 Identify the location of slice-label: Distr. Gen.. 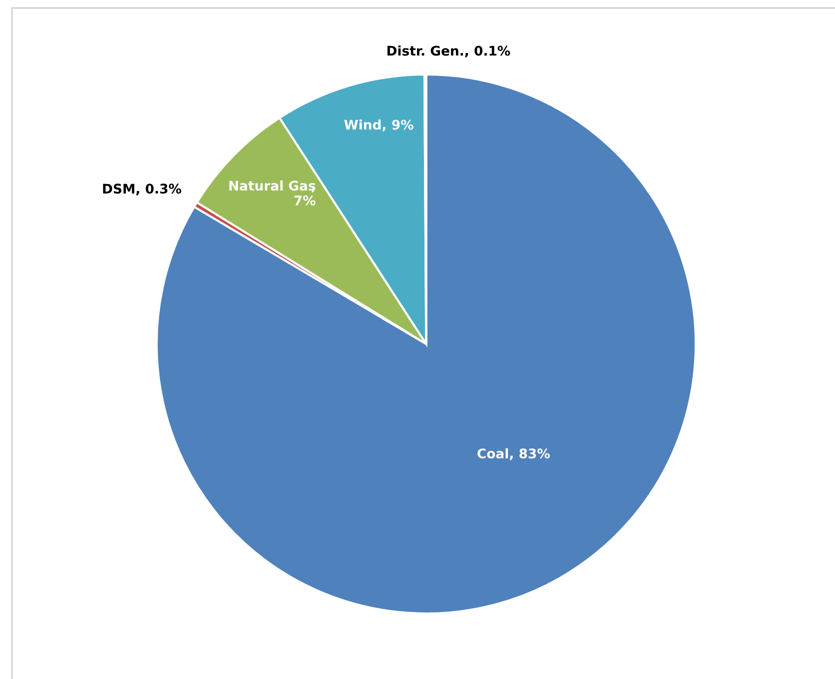
(425, 51).